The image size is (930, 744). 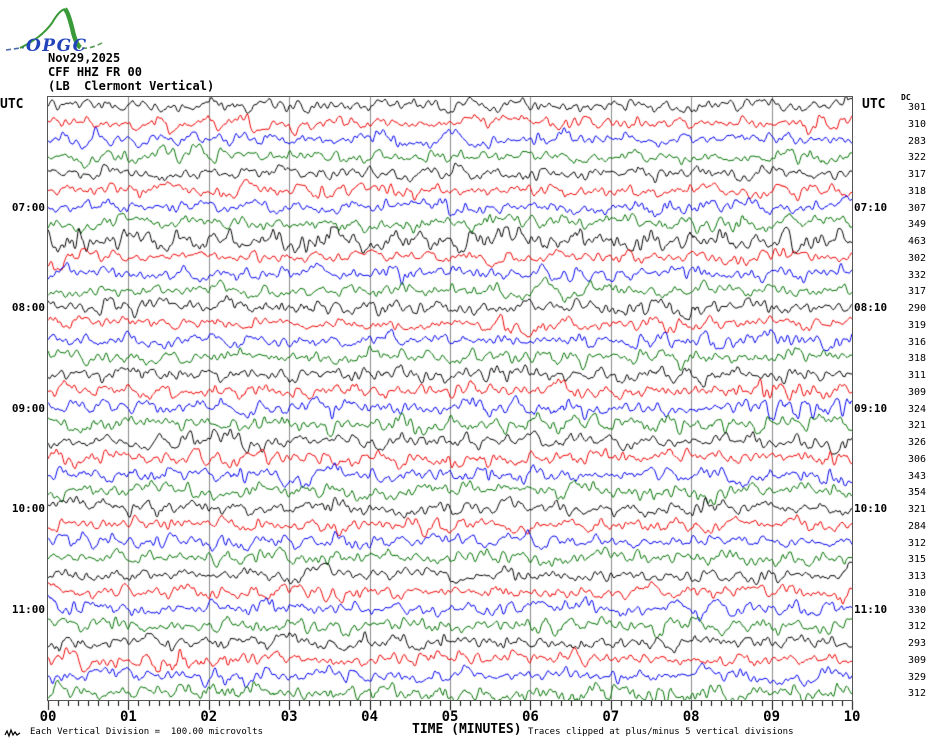 What do you see at coordinates (465, 708) in the screenshot?
I see `time-axis-ticks` at bounding box center [465, 708].